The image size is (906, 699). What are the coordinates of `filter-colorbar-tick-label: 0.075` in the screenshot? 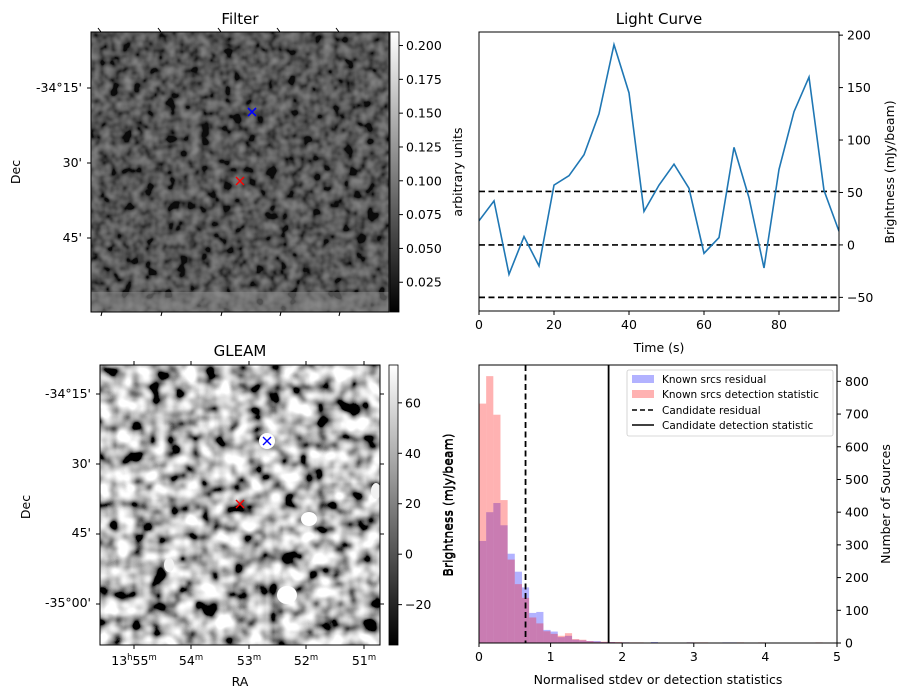 It's located at (424, 214).